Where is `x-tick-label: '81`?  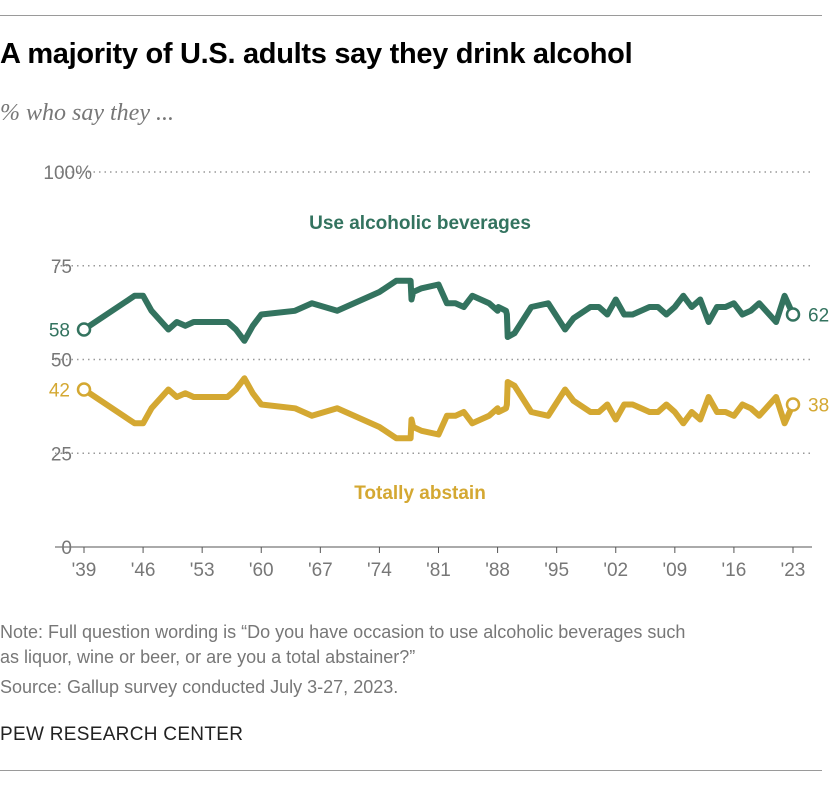 x-tick-label: '81 is located at coordinates (438, 570).